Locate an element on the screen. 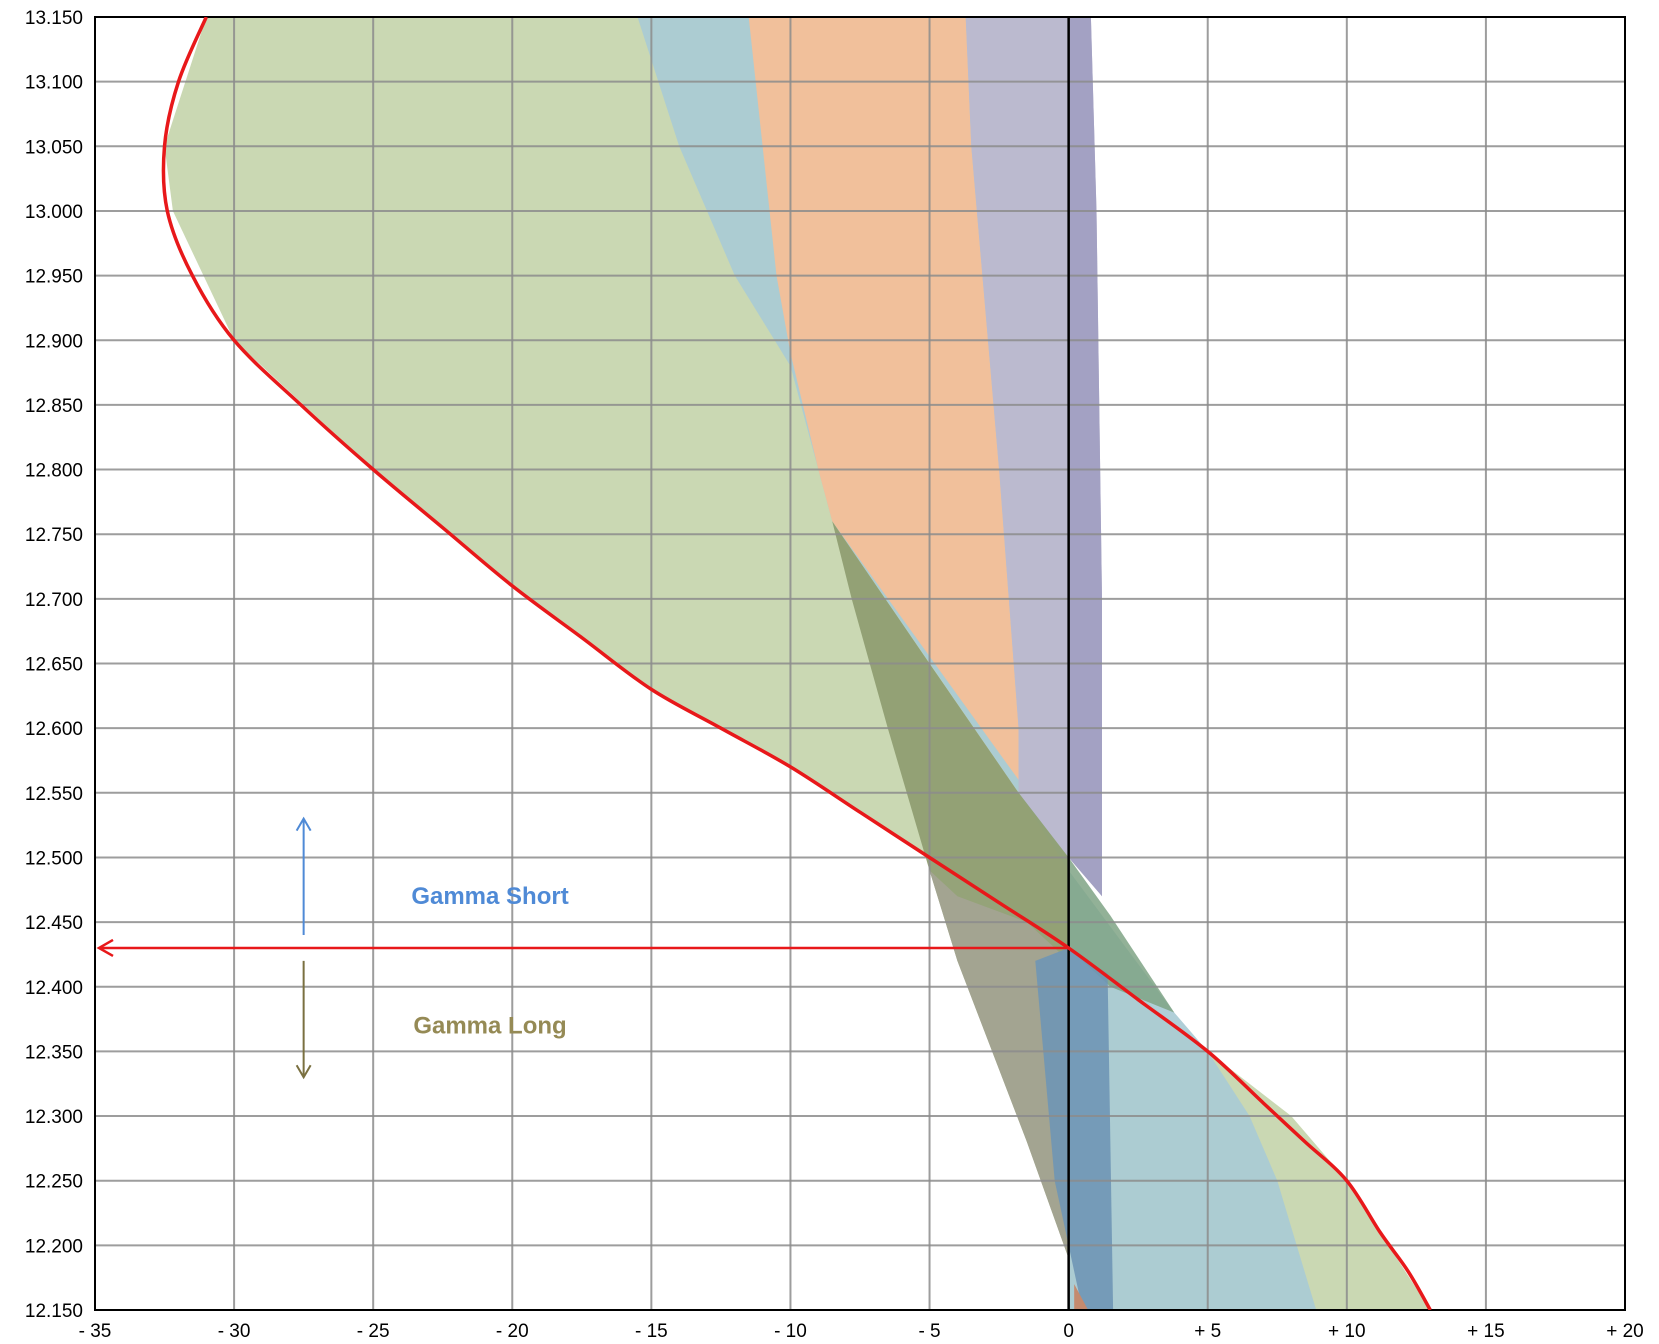  y-tick-label: 12.550 is located at coordinates (54, 794).